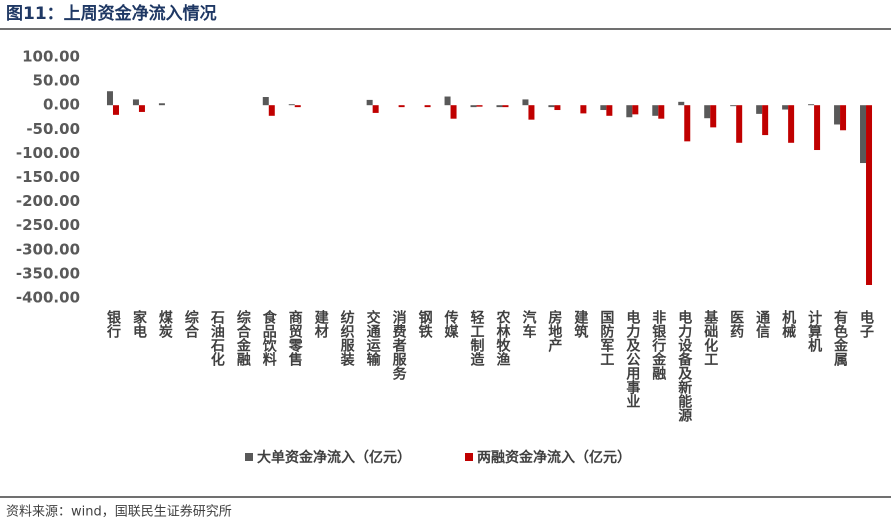 This screenshot has height=526, width=891. What do you see at coordinates (347, 338) in the screenshot?
I see `x-tick-label: 纺织服装` at bounding box center [347, 338].